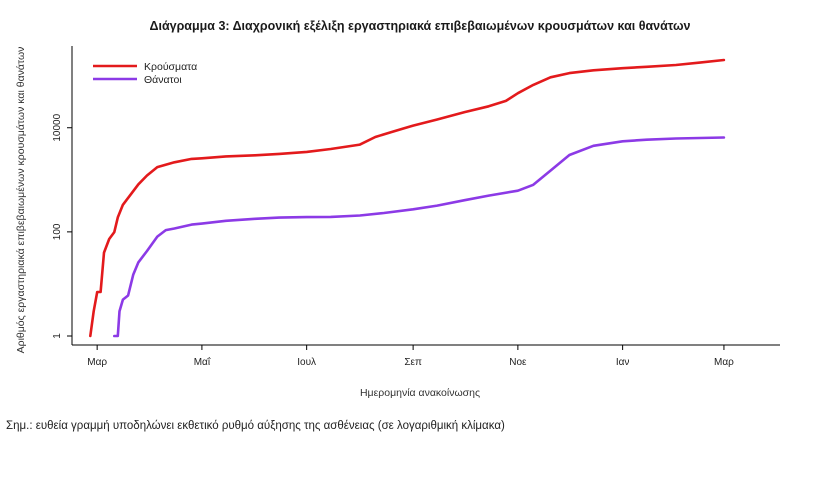  Describe the element at coordinates (413, 362) in the screenshot. I see `x-tick-label: Σεπ` at that location.